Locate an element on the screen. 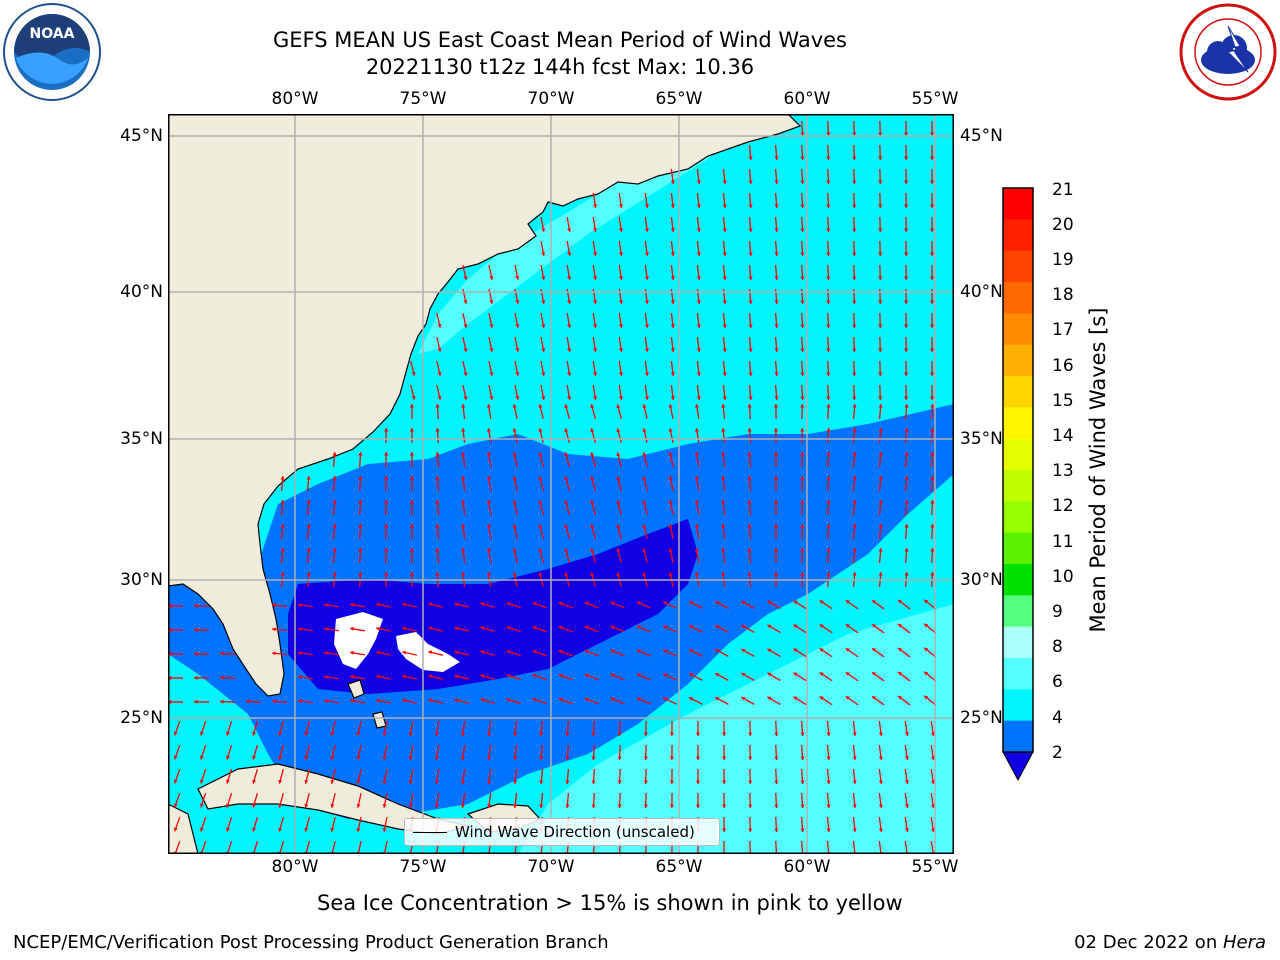  ocean-shelf-zone is located at coordinates (573, 244).